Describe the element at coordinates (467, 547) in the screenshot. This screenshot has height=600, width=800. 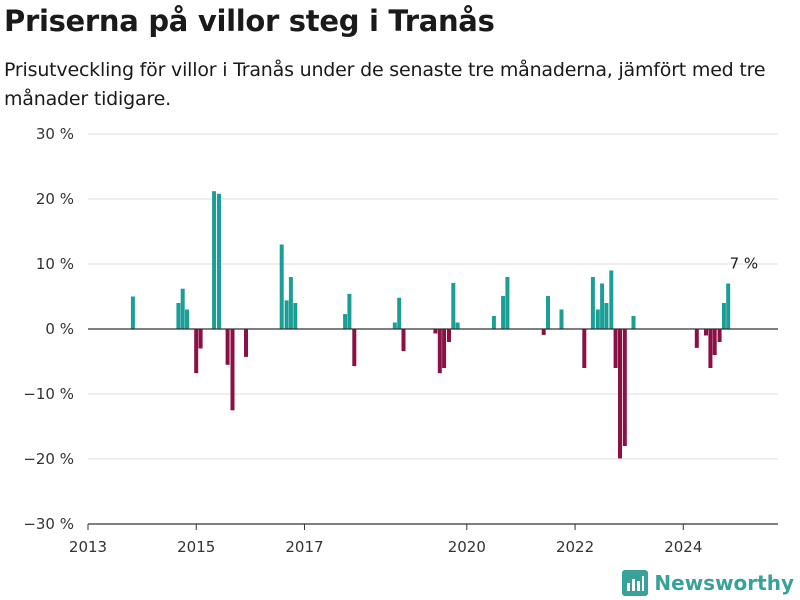
I see `x-tick-label: 2020` at that location.